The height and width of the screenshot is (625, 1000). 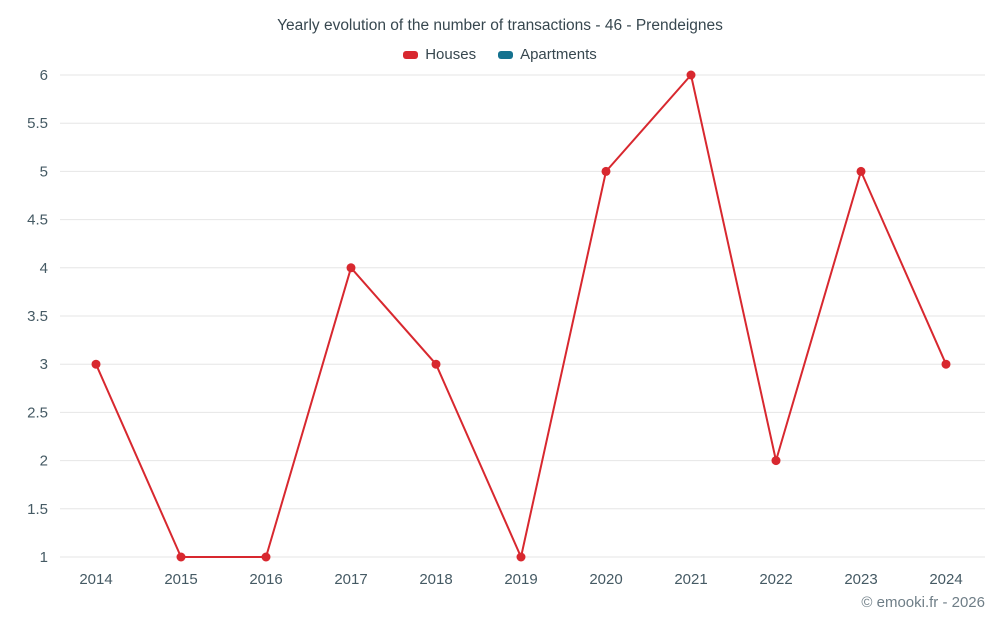 What do you see at coordinates (44, 268) in the screenshot?
I see `y-tick-label: 4` at bounding box center [44, 268].